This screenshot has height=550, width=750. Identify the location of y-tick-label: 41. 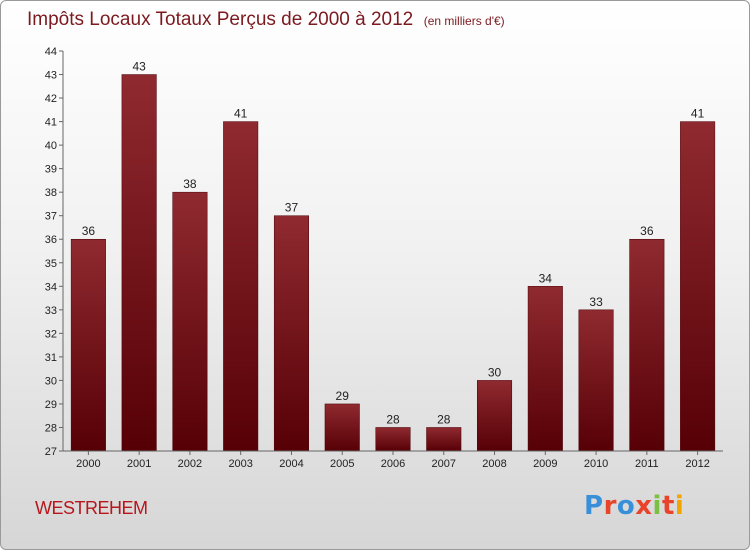
(51, 123).